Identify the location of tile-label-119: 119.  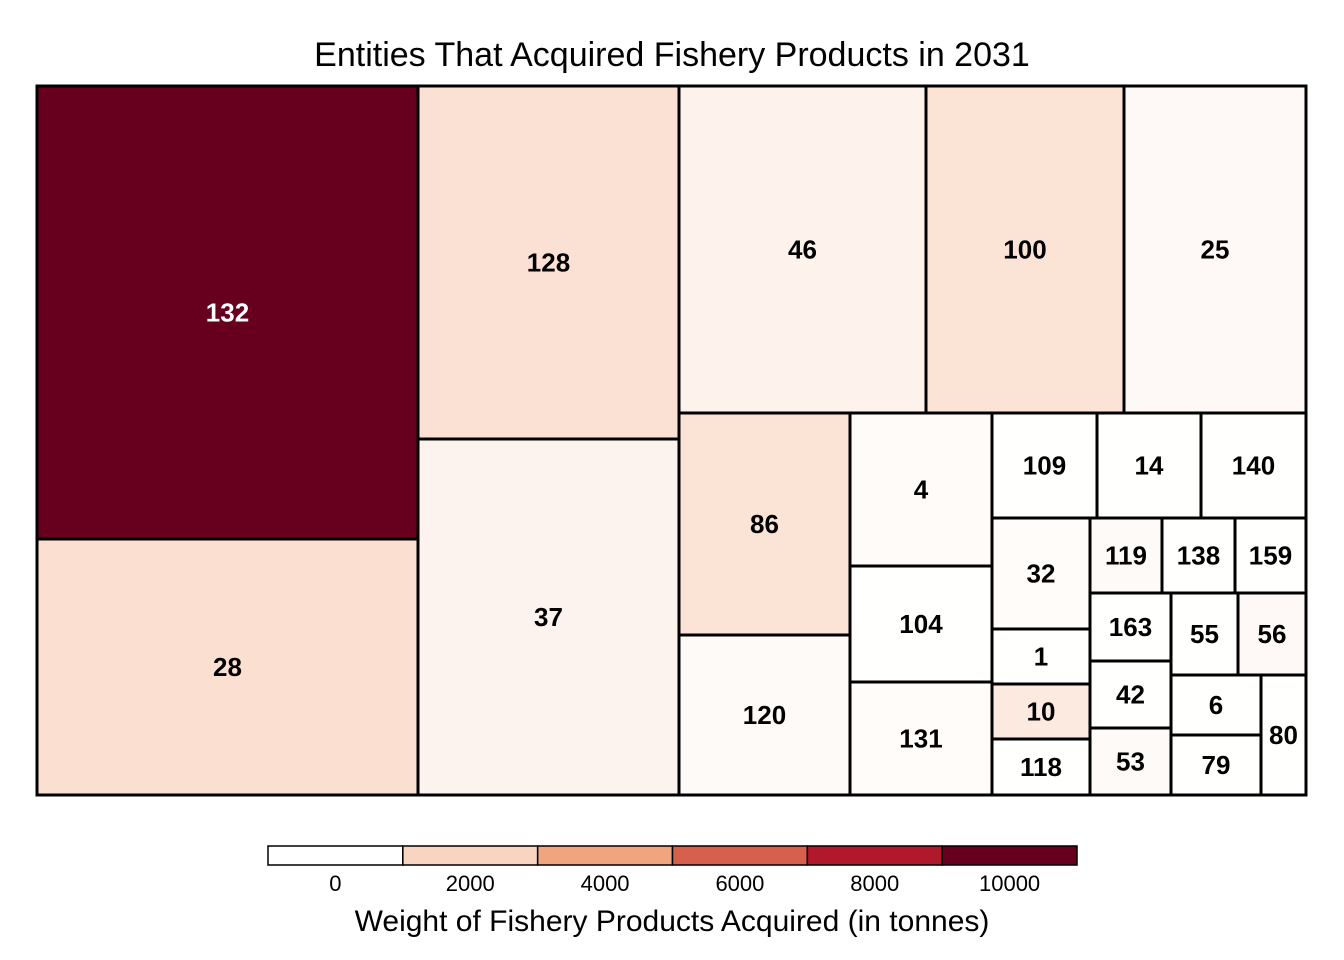
(1126, 556).